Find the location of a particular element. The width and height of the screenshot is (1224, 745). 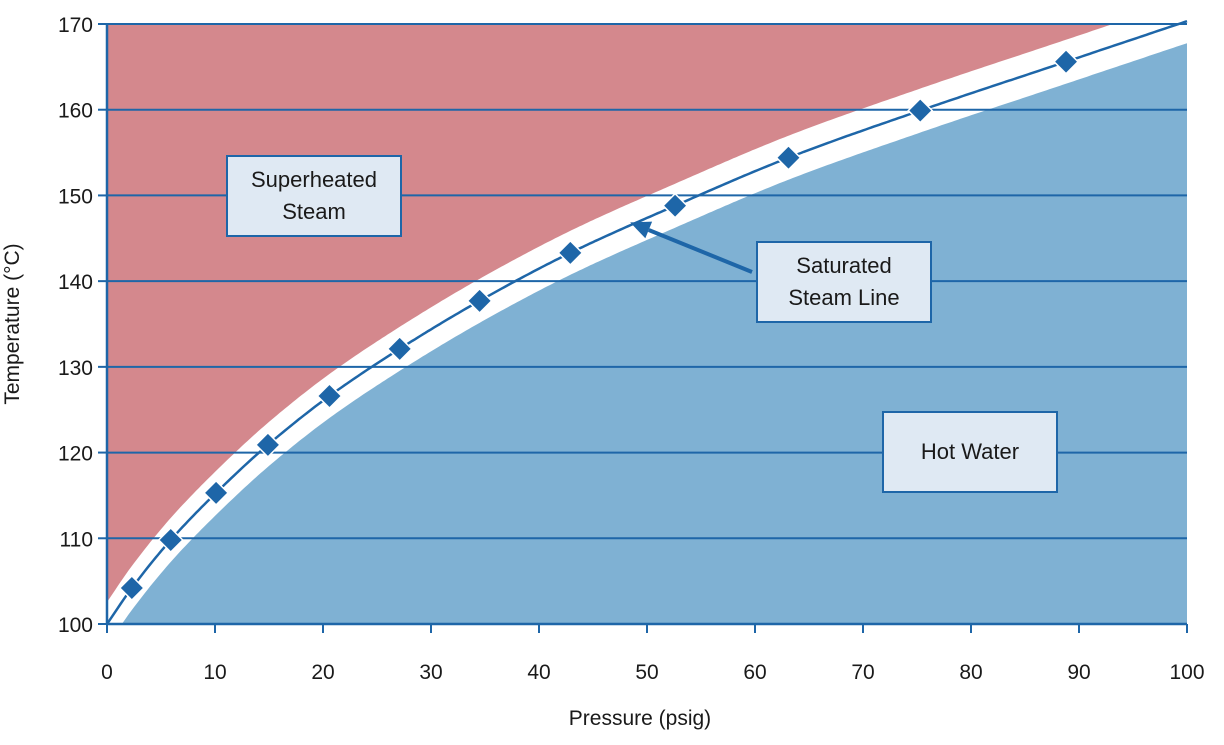

y-tick-label: 170 is located at coordinates (75, 25).